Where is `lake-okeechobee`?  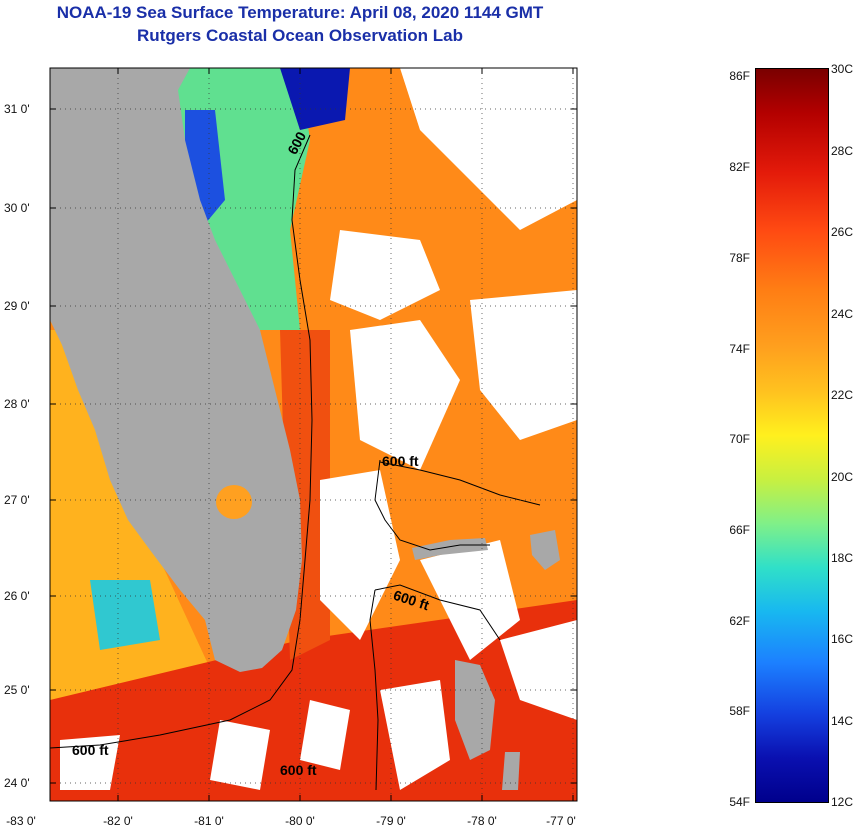
lake-okeechobee is located at coordinates (234, 502).